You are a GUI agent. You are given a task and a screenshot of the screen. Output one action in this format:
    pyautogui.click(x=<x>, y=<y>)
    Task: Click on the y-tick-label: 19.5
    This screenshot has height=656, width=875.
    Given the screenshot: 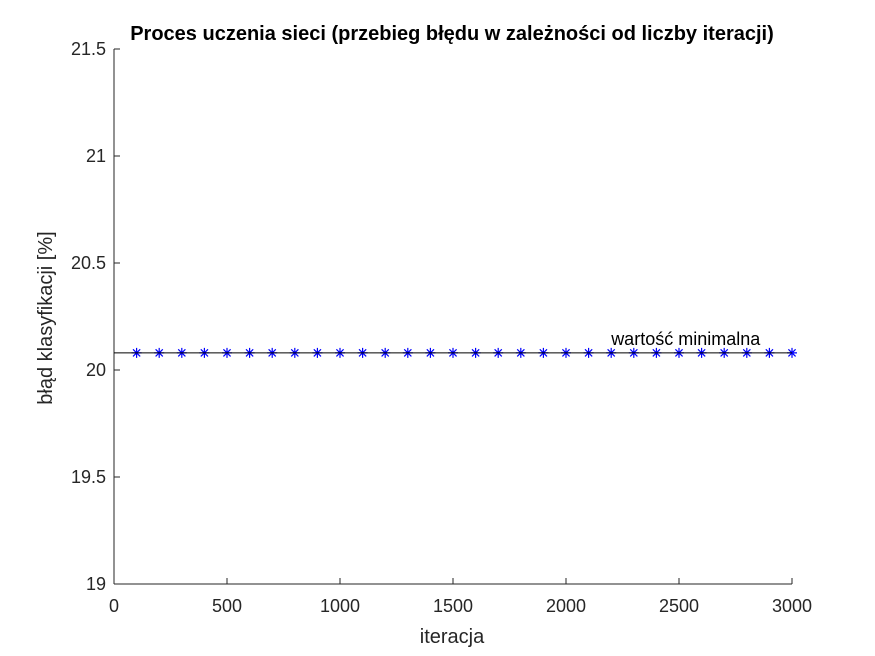 What is the action you would take?
    pyautogui.click(x=88, y=477)
    